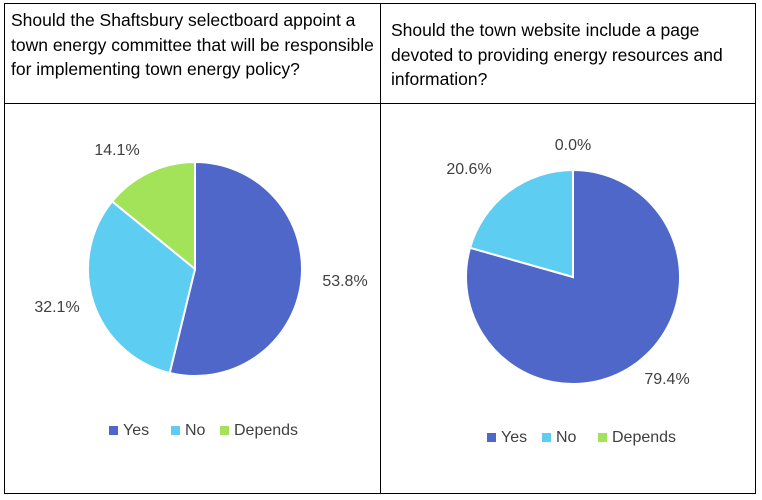 This screenshot has height=500, width=762. I want to click on data-label-depends: 14.1%, so click(116, 150).